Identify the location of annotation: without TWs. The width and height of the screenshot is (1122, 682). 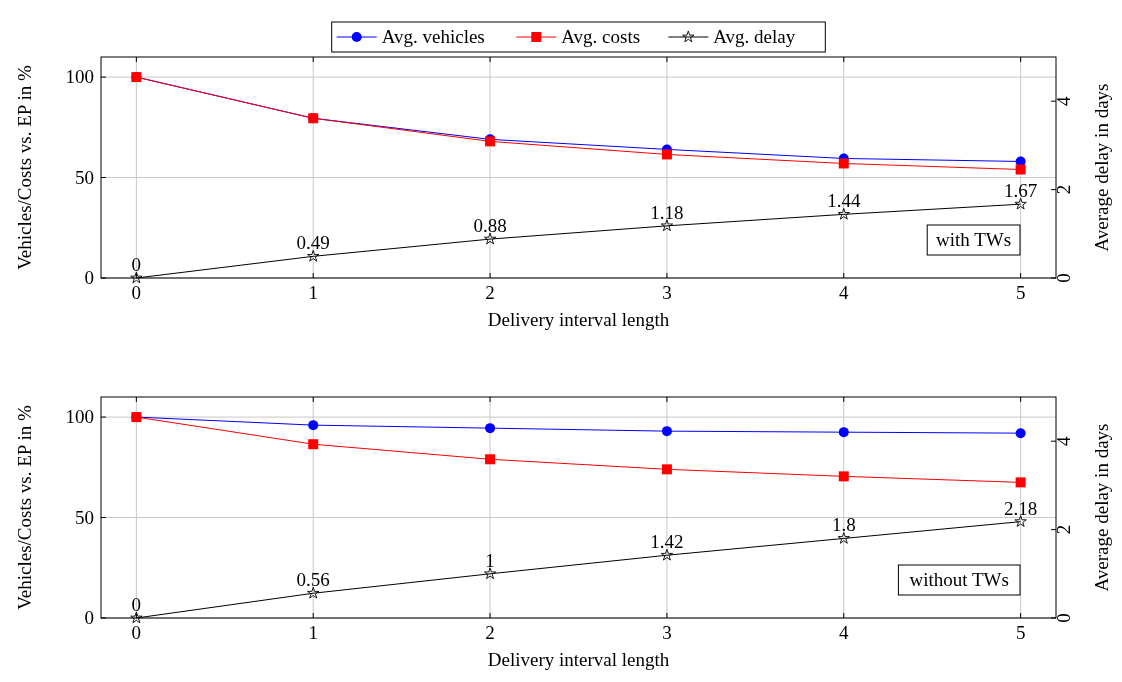
(959, 579).